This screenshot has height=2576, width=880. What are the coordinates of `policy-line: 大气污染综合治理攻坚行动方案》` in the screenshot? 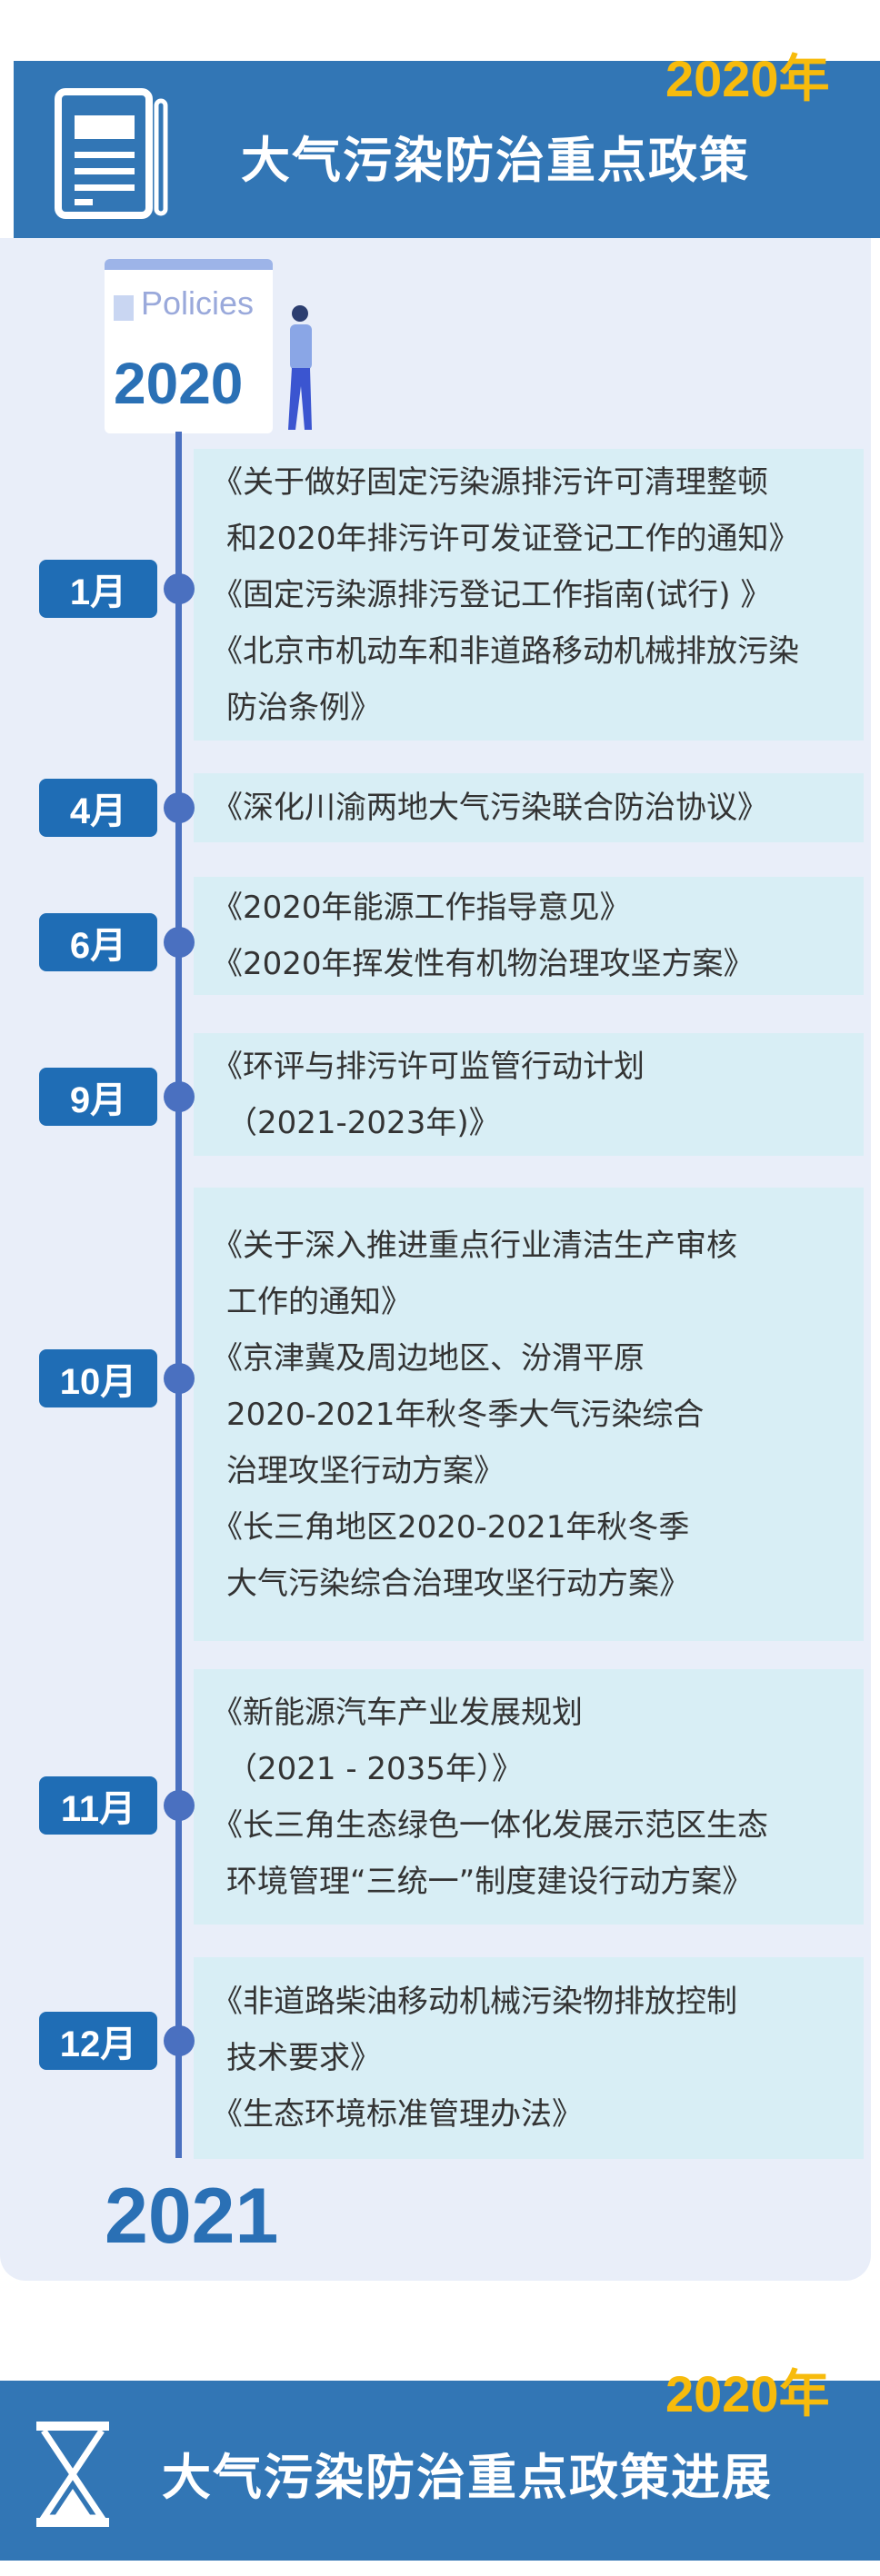 It's located at (458, 1583).